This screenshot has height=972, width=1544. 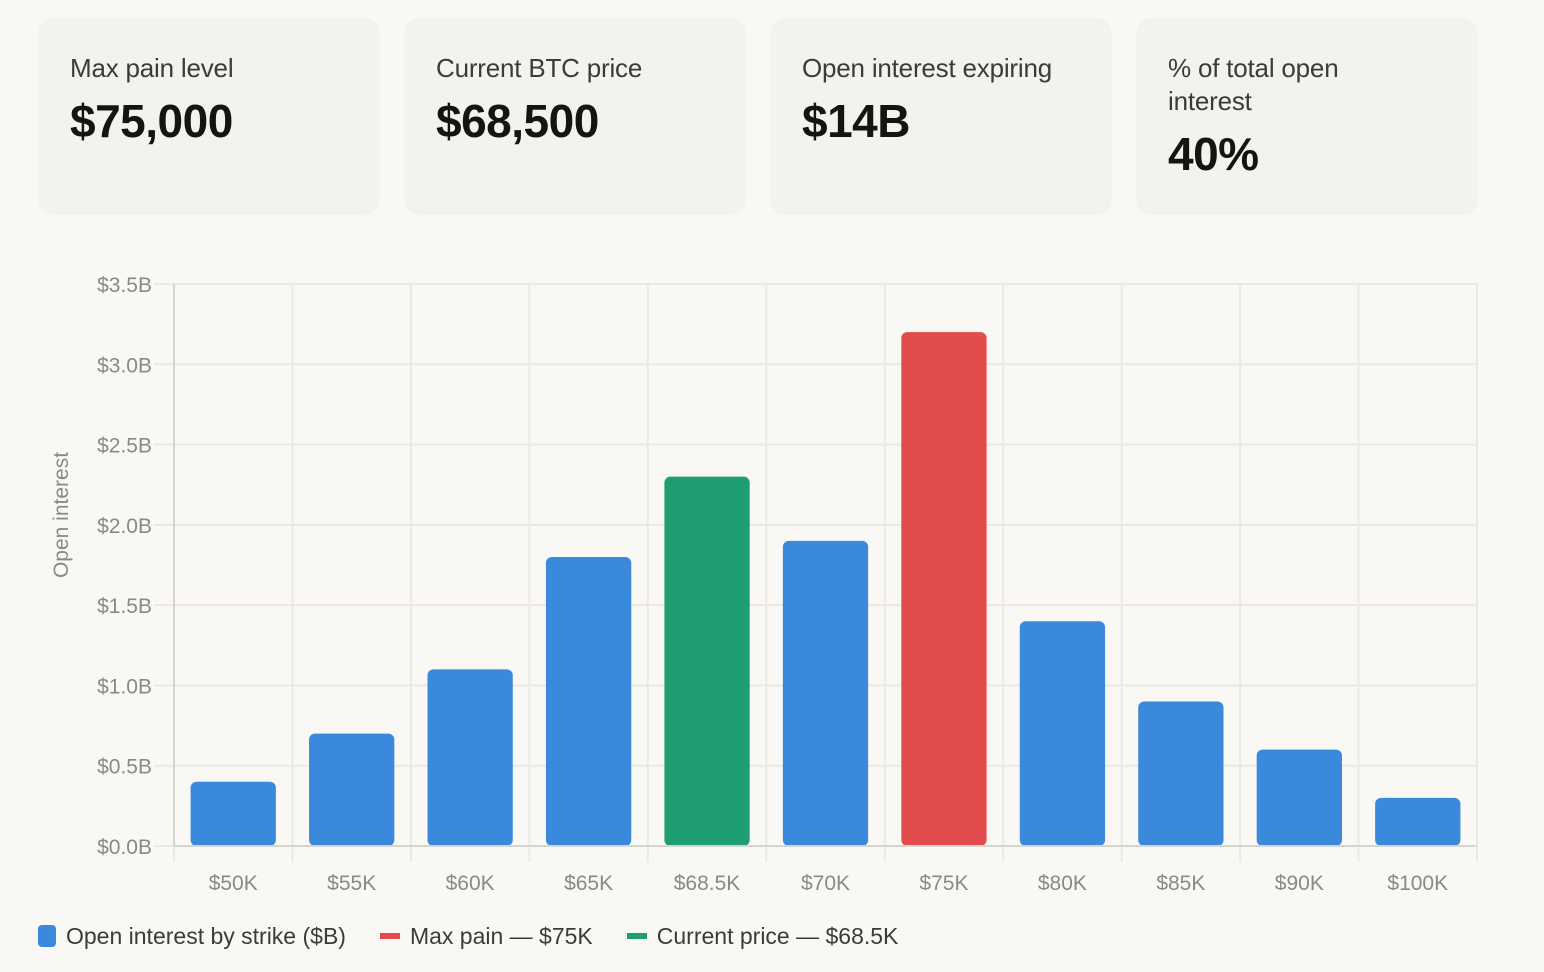 What do you see at coordinates (1213, 154) in the screenshot?
I see `metric-value: 40%` at bounding box center [1213, 154].